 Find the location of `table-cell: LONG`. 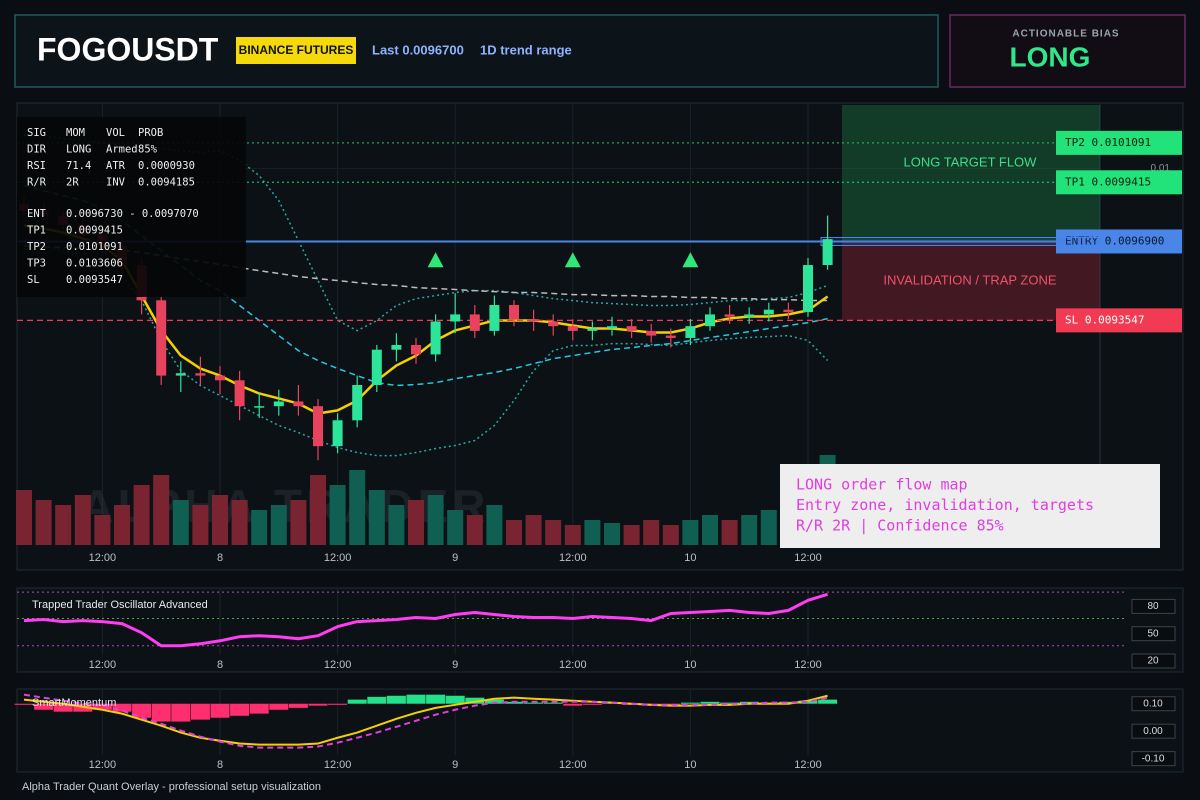

table-cell: LONG is located at coordinates (78, 150).